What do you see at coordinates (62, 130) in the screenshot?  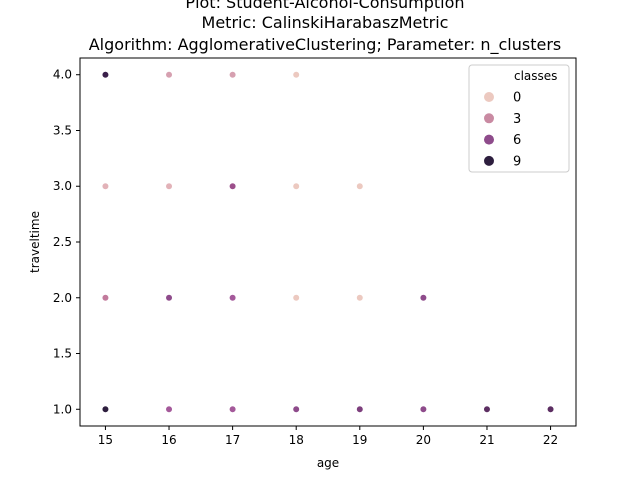 I see `y-tick-label: 3.5` at bounding box center [62, 130].